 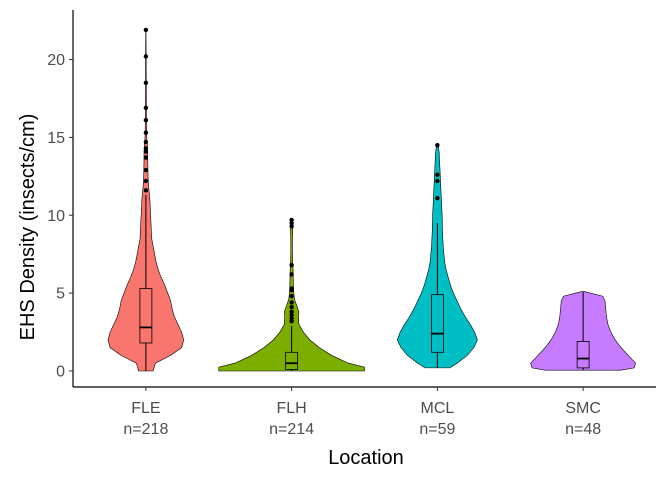 I want to click on x-tick-count-flh: n=214, so click(x=291, y=429).